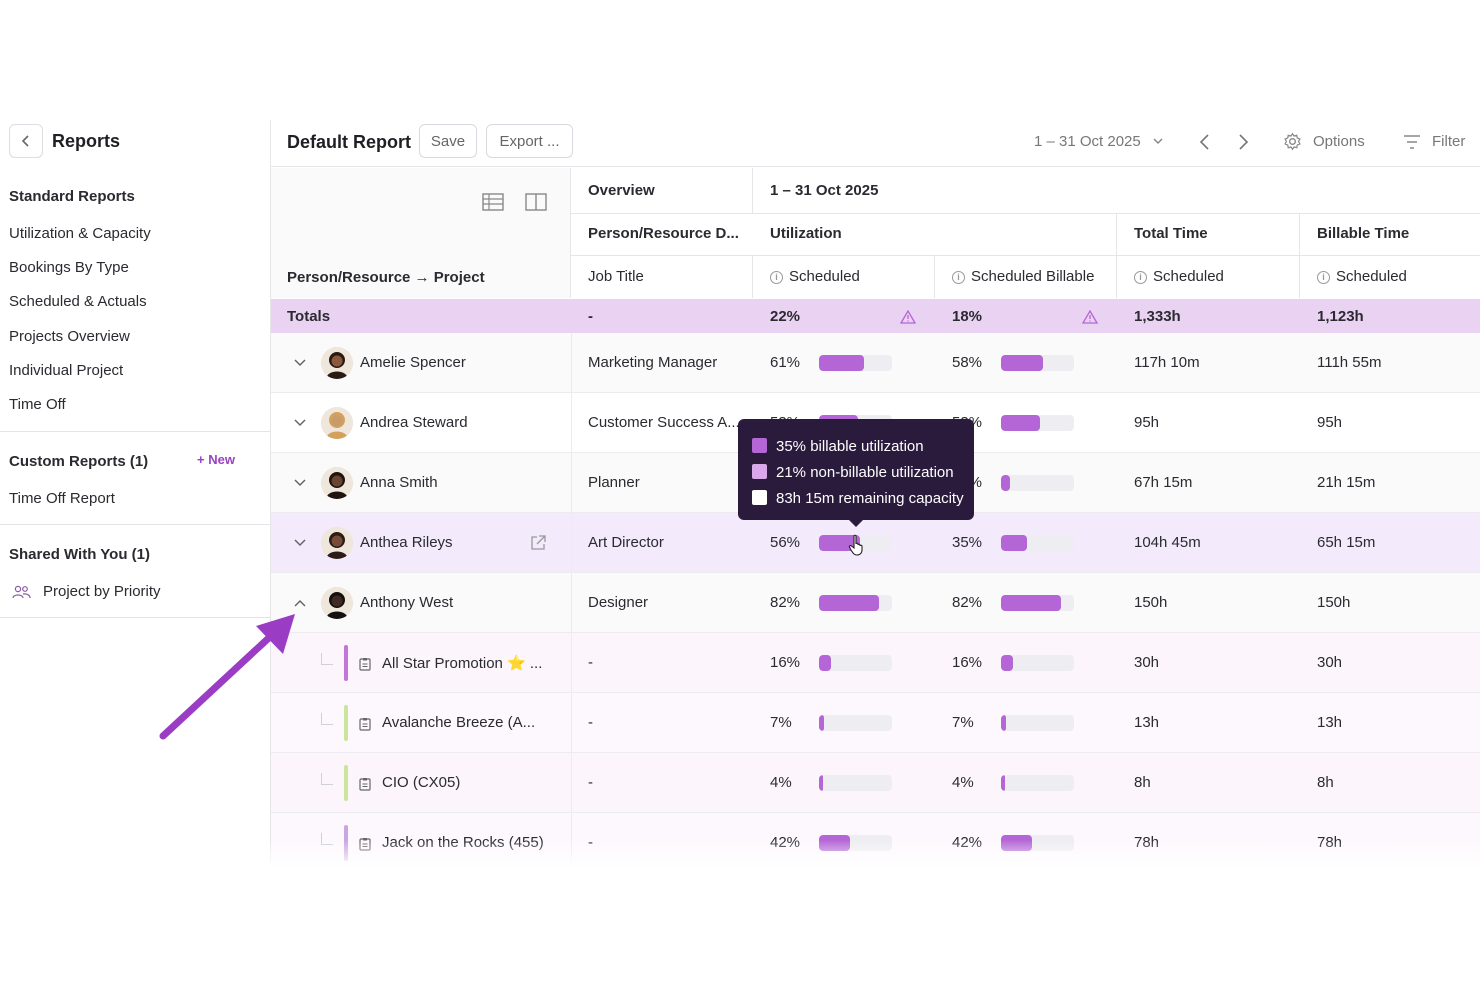 The width and height of the screenshot is (1480, 987). What do you see at coordinates (875, 603) in the screenshot?
I see `table-row: Anthony West Designer 82% 82% 150h 150h` at bounding box center [875, 603].